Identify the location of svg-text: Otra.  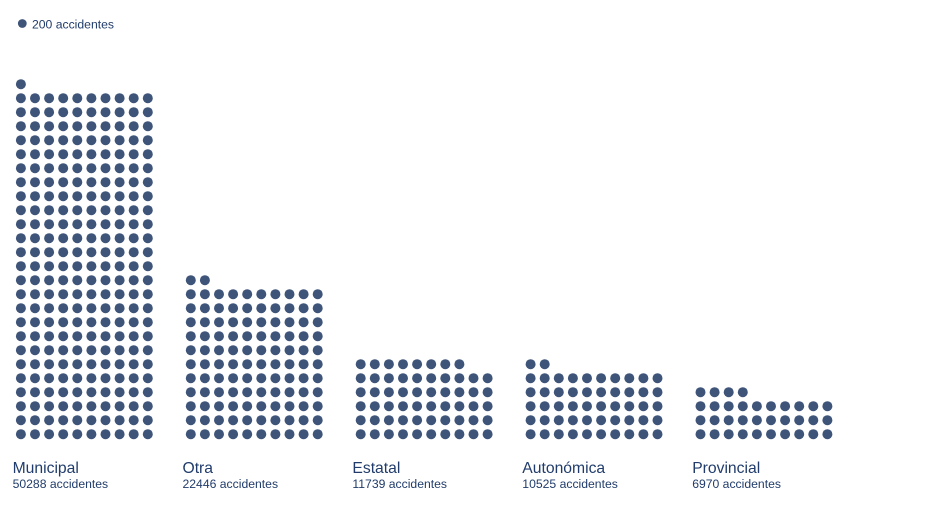
(198, 468).